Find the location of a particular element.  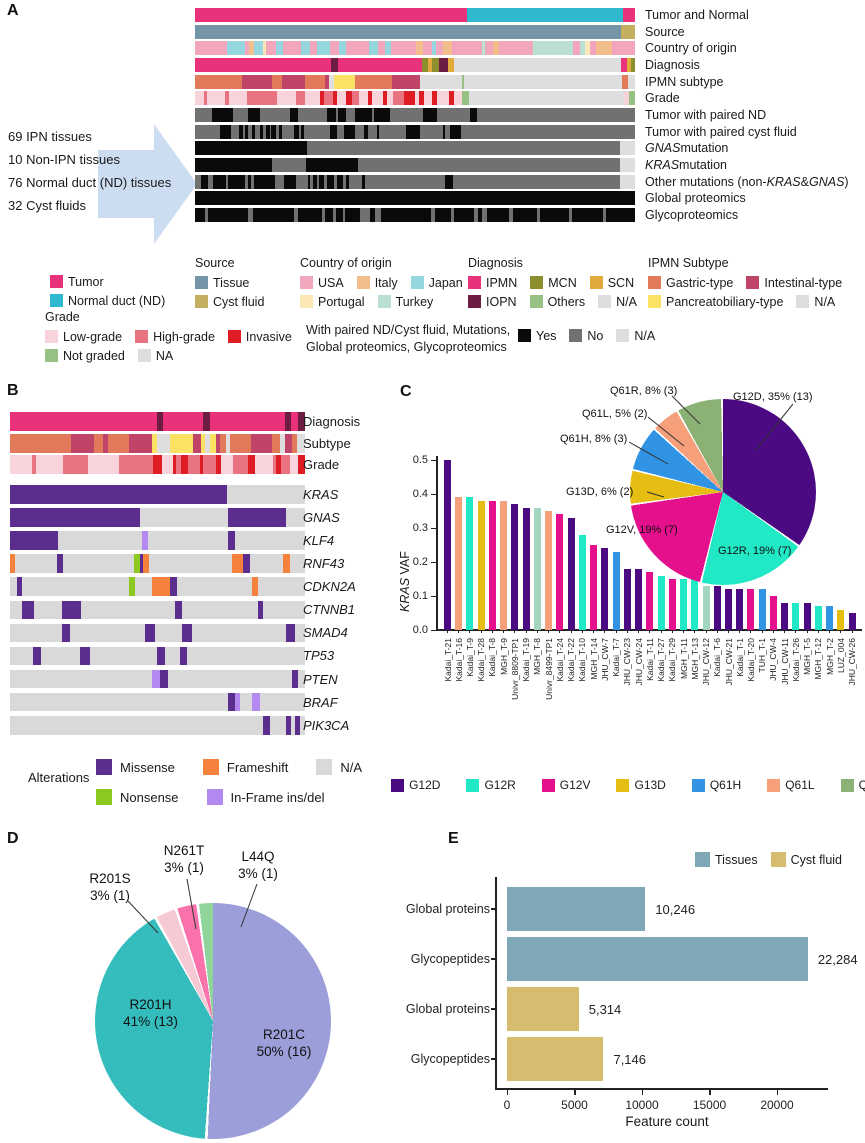

alterations-legend-row: Nonsense In-Frame ins/del is located at coordinates (243, 797).